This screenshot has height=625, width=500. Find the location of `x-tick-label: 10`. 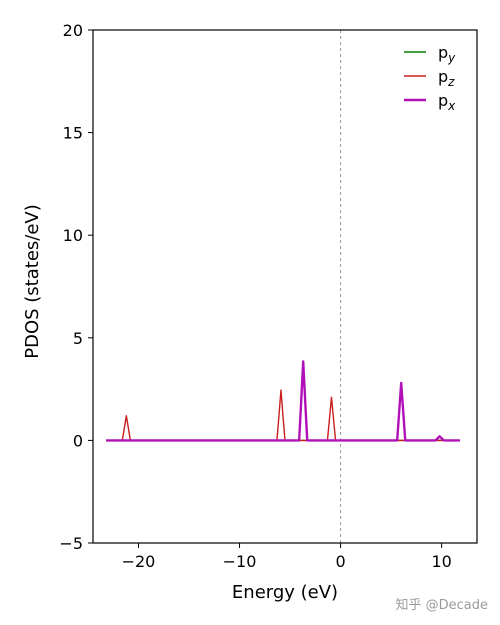

x-tick-label: 10 is located at coordinates (441, 561).